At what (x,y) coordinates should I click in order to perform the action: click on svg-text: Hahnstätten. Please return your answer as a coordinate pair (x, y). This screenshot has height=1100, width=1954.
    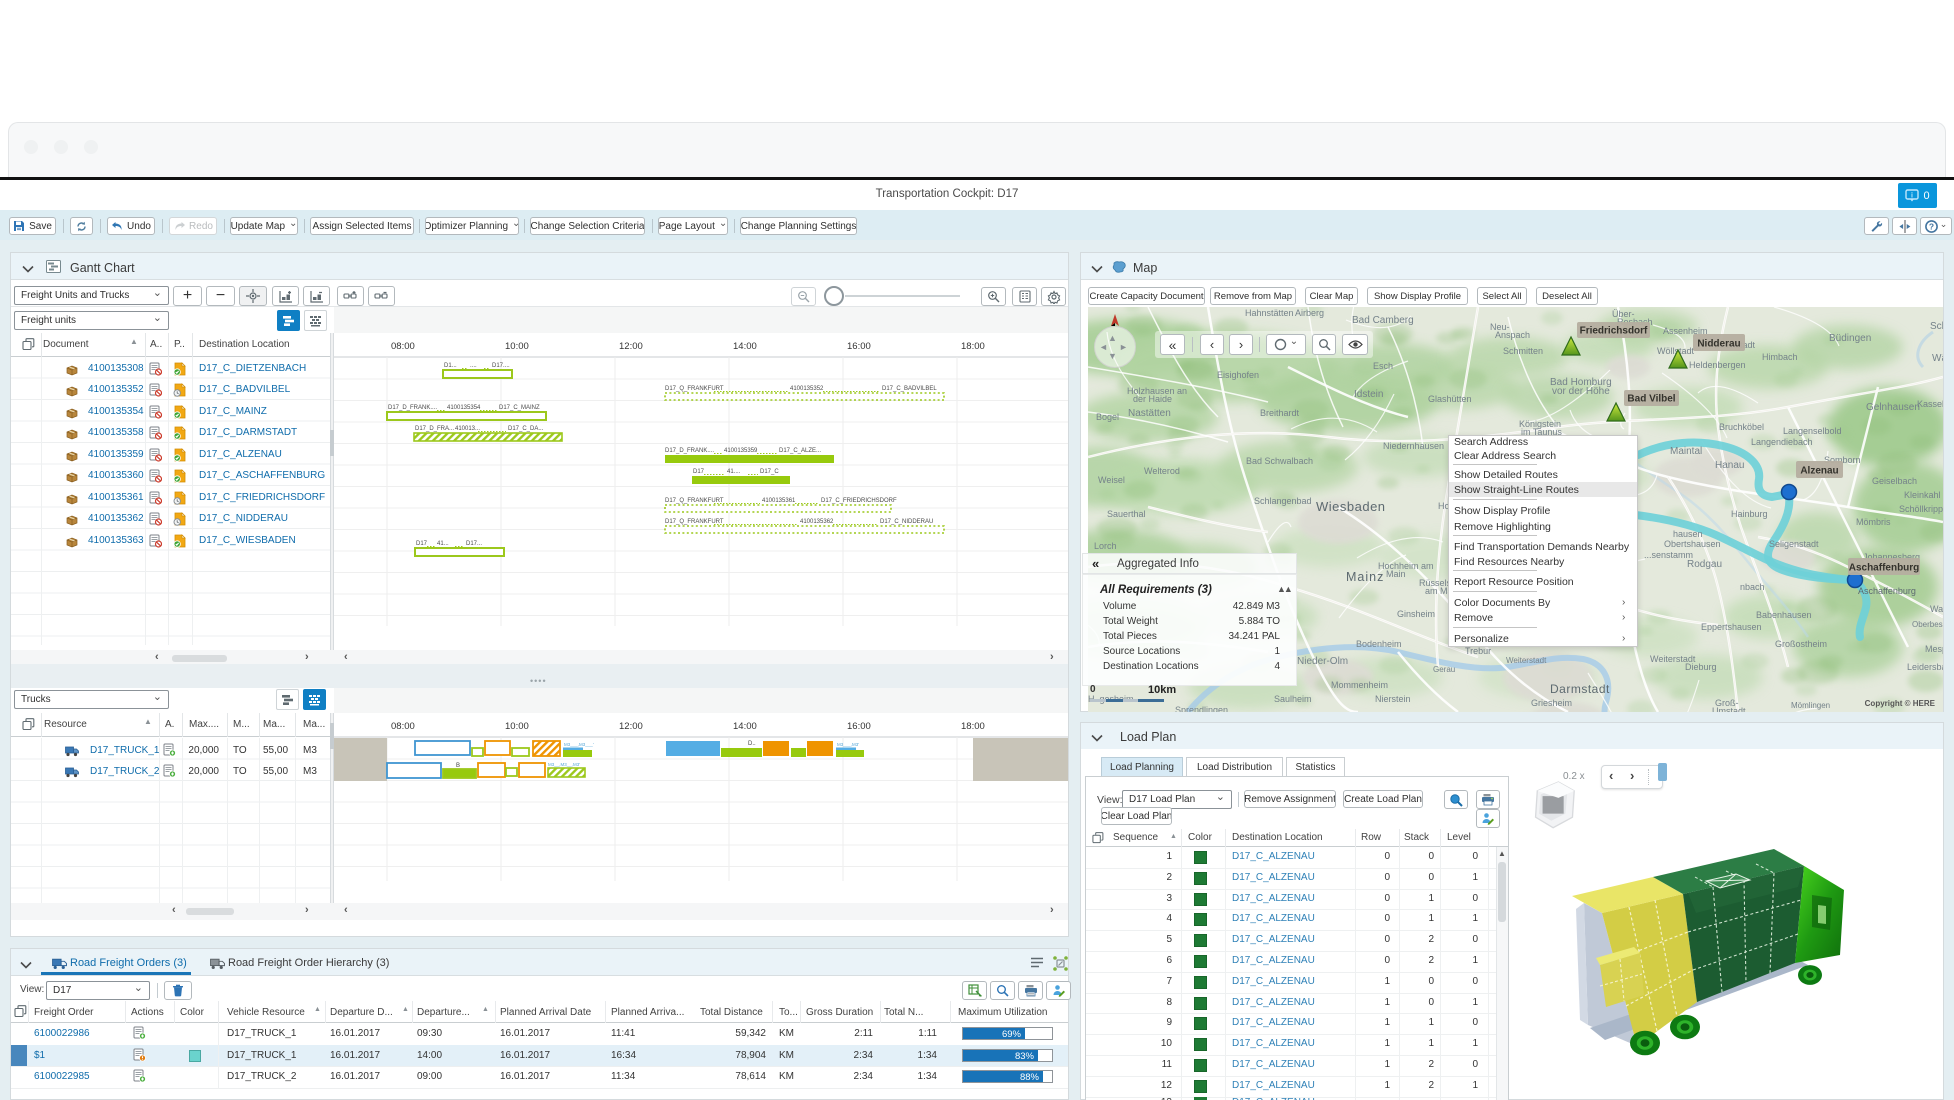
    Looking at the image, I should click on (1269, 313).